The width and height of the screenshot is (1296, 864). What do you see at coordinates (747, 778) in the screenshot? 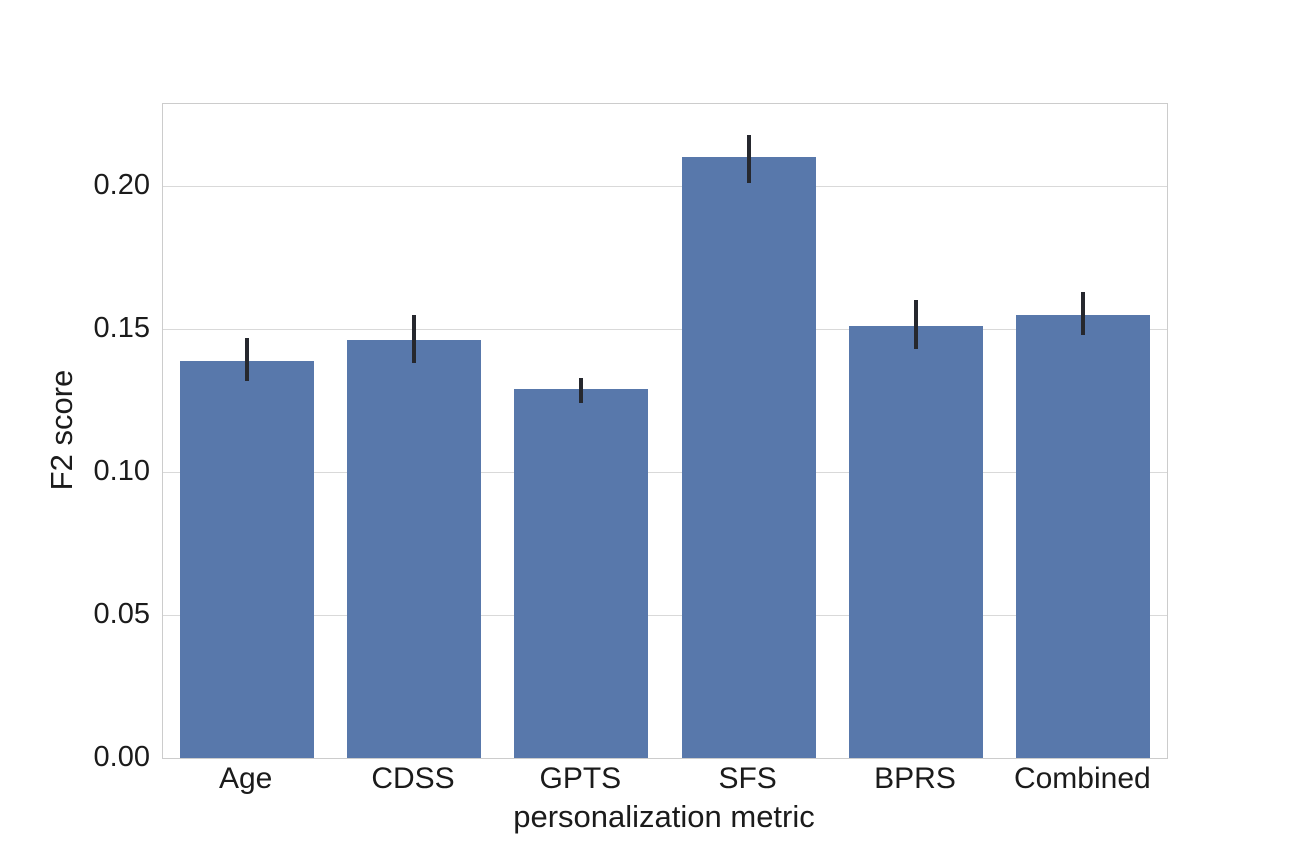
I see `x-tick-label-sfs: SFS` at bounding box center [747, 778].